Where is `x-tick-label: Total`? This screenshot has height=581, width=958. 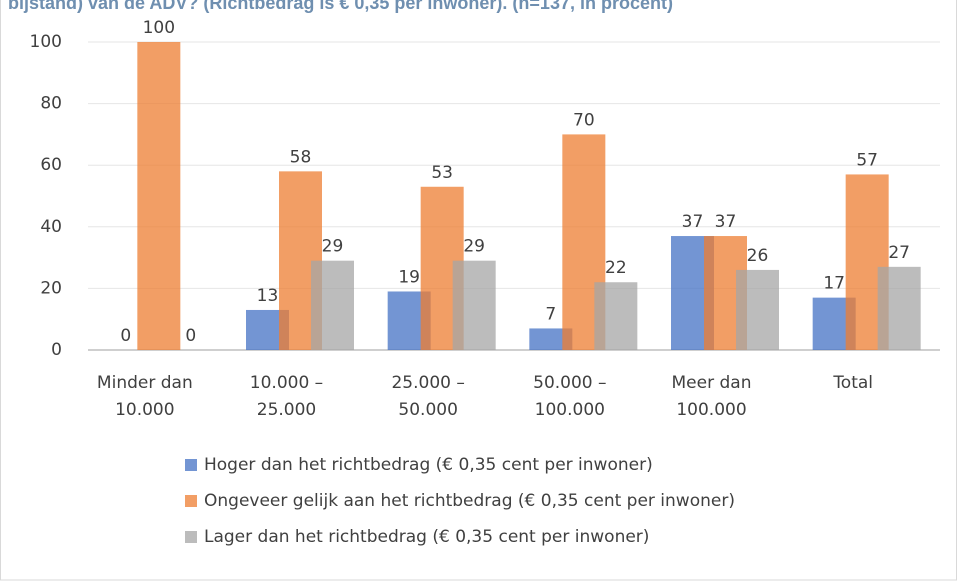 x-tick-label: Total is located at coordinates (852, 383).